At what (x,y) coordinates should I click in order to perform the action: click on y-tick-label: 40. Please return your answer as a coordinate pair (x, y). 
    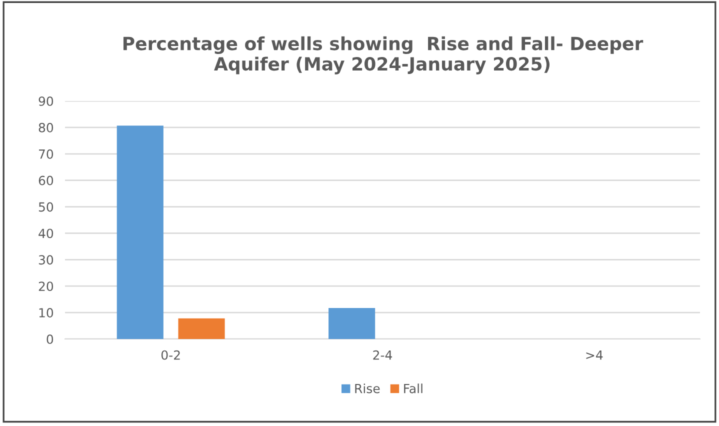
    Looking at the image, I should click on (46, 233).